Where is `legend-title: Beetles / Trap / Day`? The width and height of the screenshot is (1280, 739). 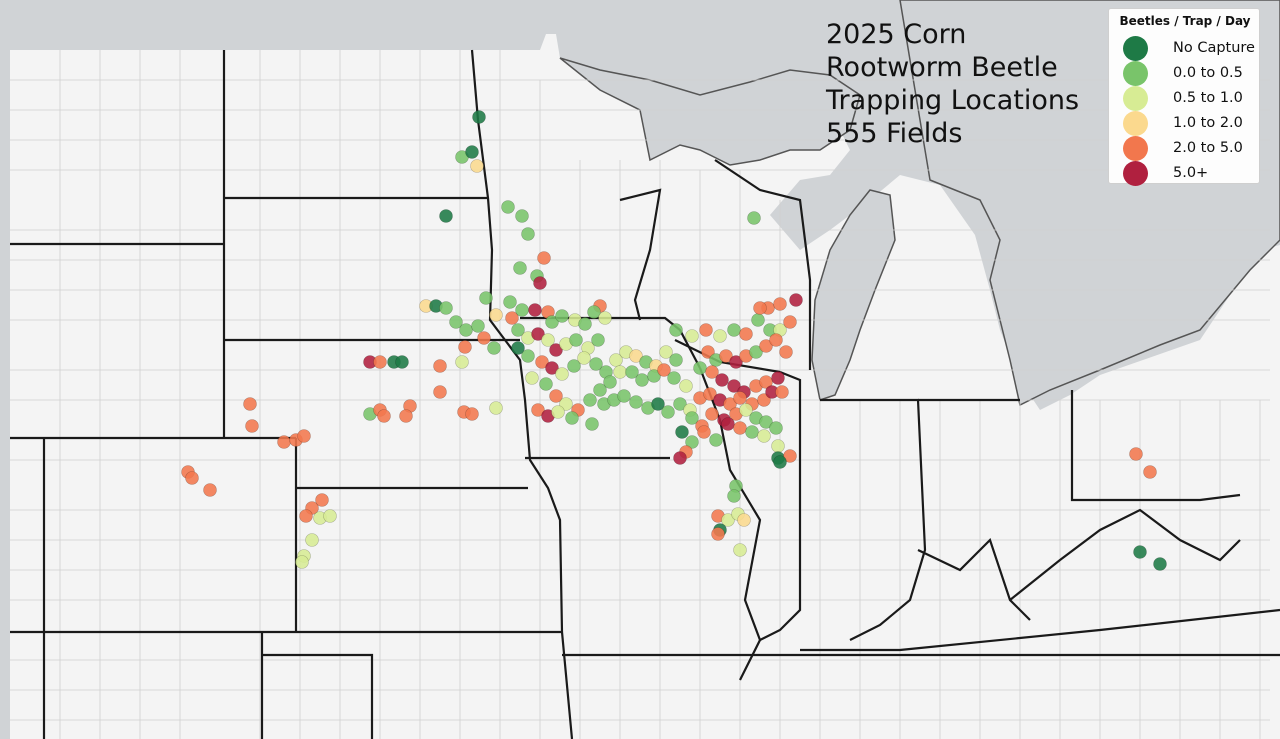 legend-title: Beetles / Trap / Day is located at coordinates (1185, 21).